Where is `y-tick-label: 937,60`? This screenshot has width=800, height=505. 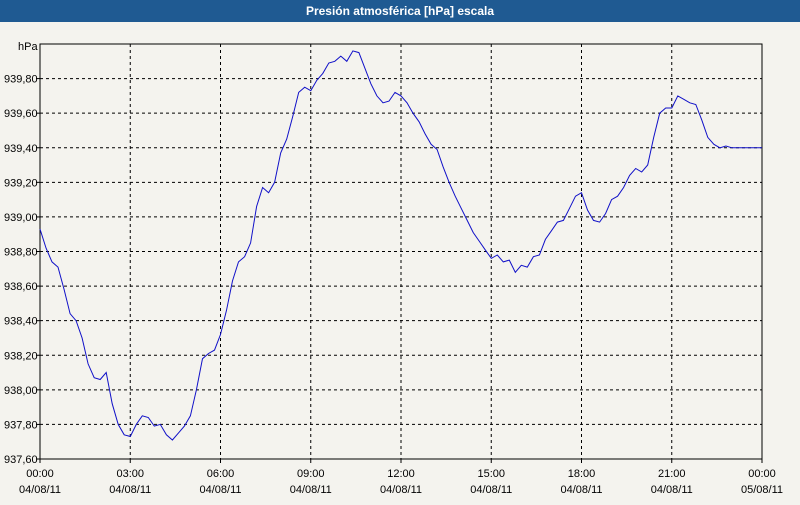 y-tick-label: 937,60 is located at coordinates (21, 460).